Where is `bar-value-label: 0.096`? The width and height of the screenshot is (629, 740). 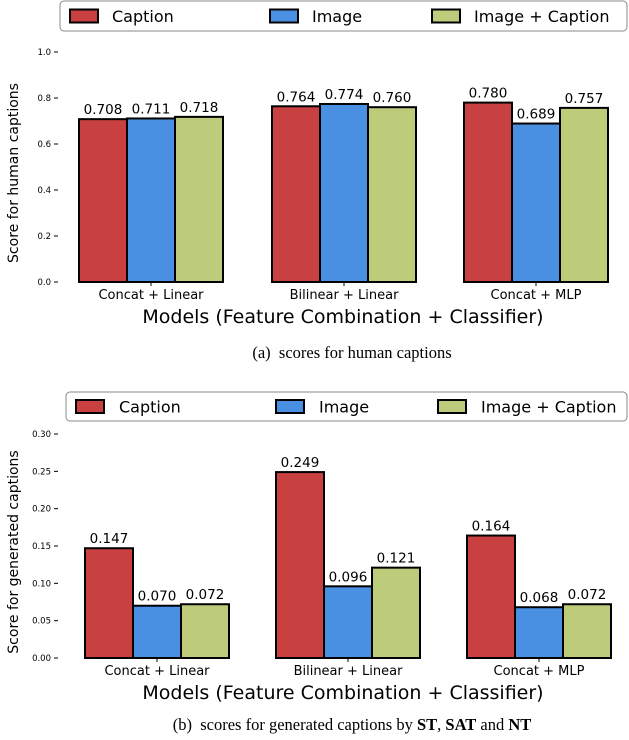
bar-value-label: 0.096 is located at coordinates (348, 577).